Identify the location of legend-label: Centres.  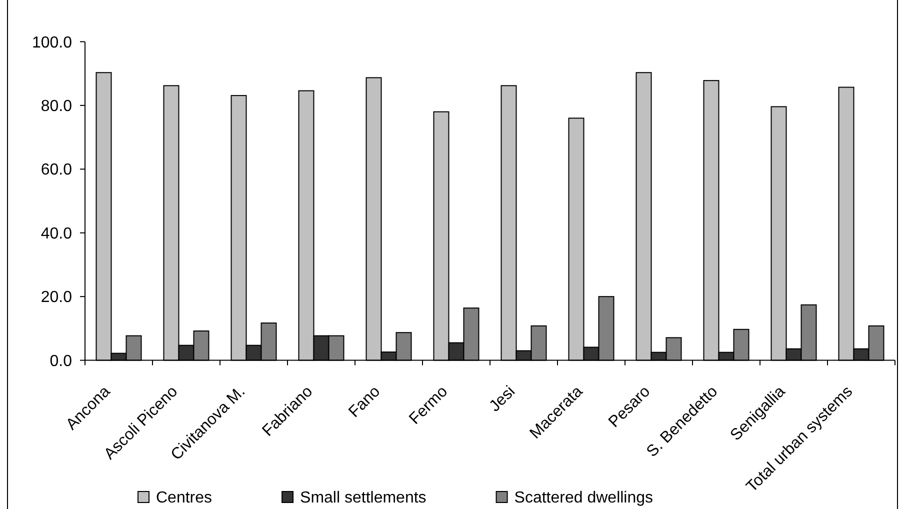
(184, 498).